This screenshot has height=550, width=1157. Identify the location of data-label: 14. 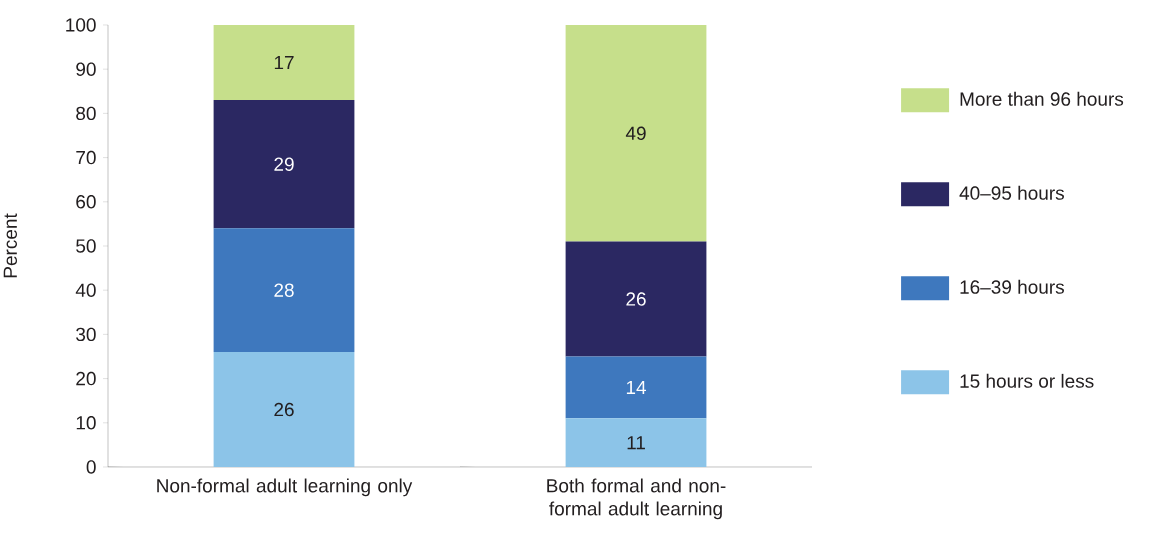
(636, 387).